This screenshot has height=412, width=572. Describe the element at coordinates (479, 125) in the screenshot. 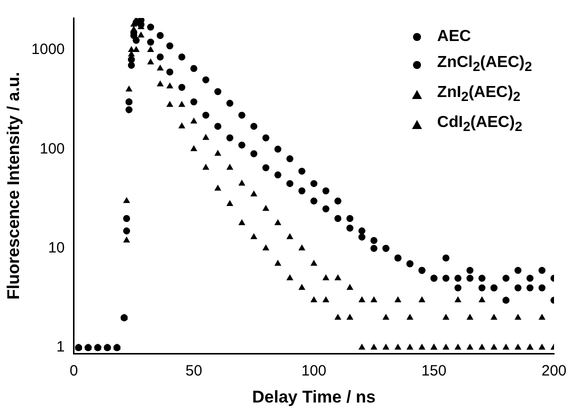

I see `legend-label: CdI$_{2}$(AEC)$_{2}$` at that location.